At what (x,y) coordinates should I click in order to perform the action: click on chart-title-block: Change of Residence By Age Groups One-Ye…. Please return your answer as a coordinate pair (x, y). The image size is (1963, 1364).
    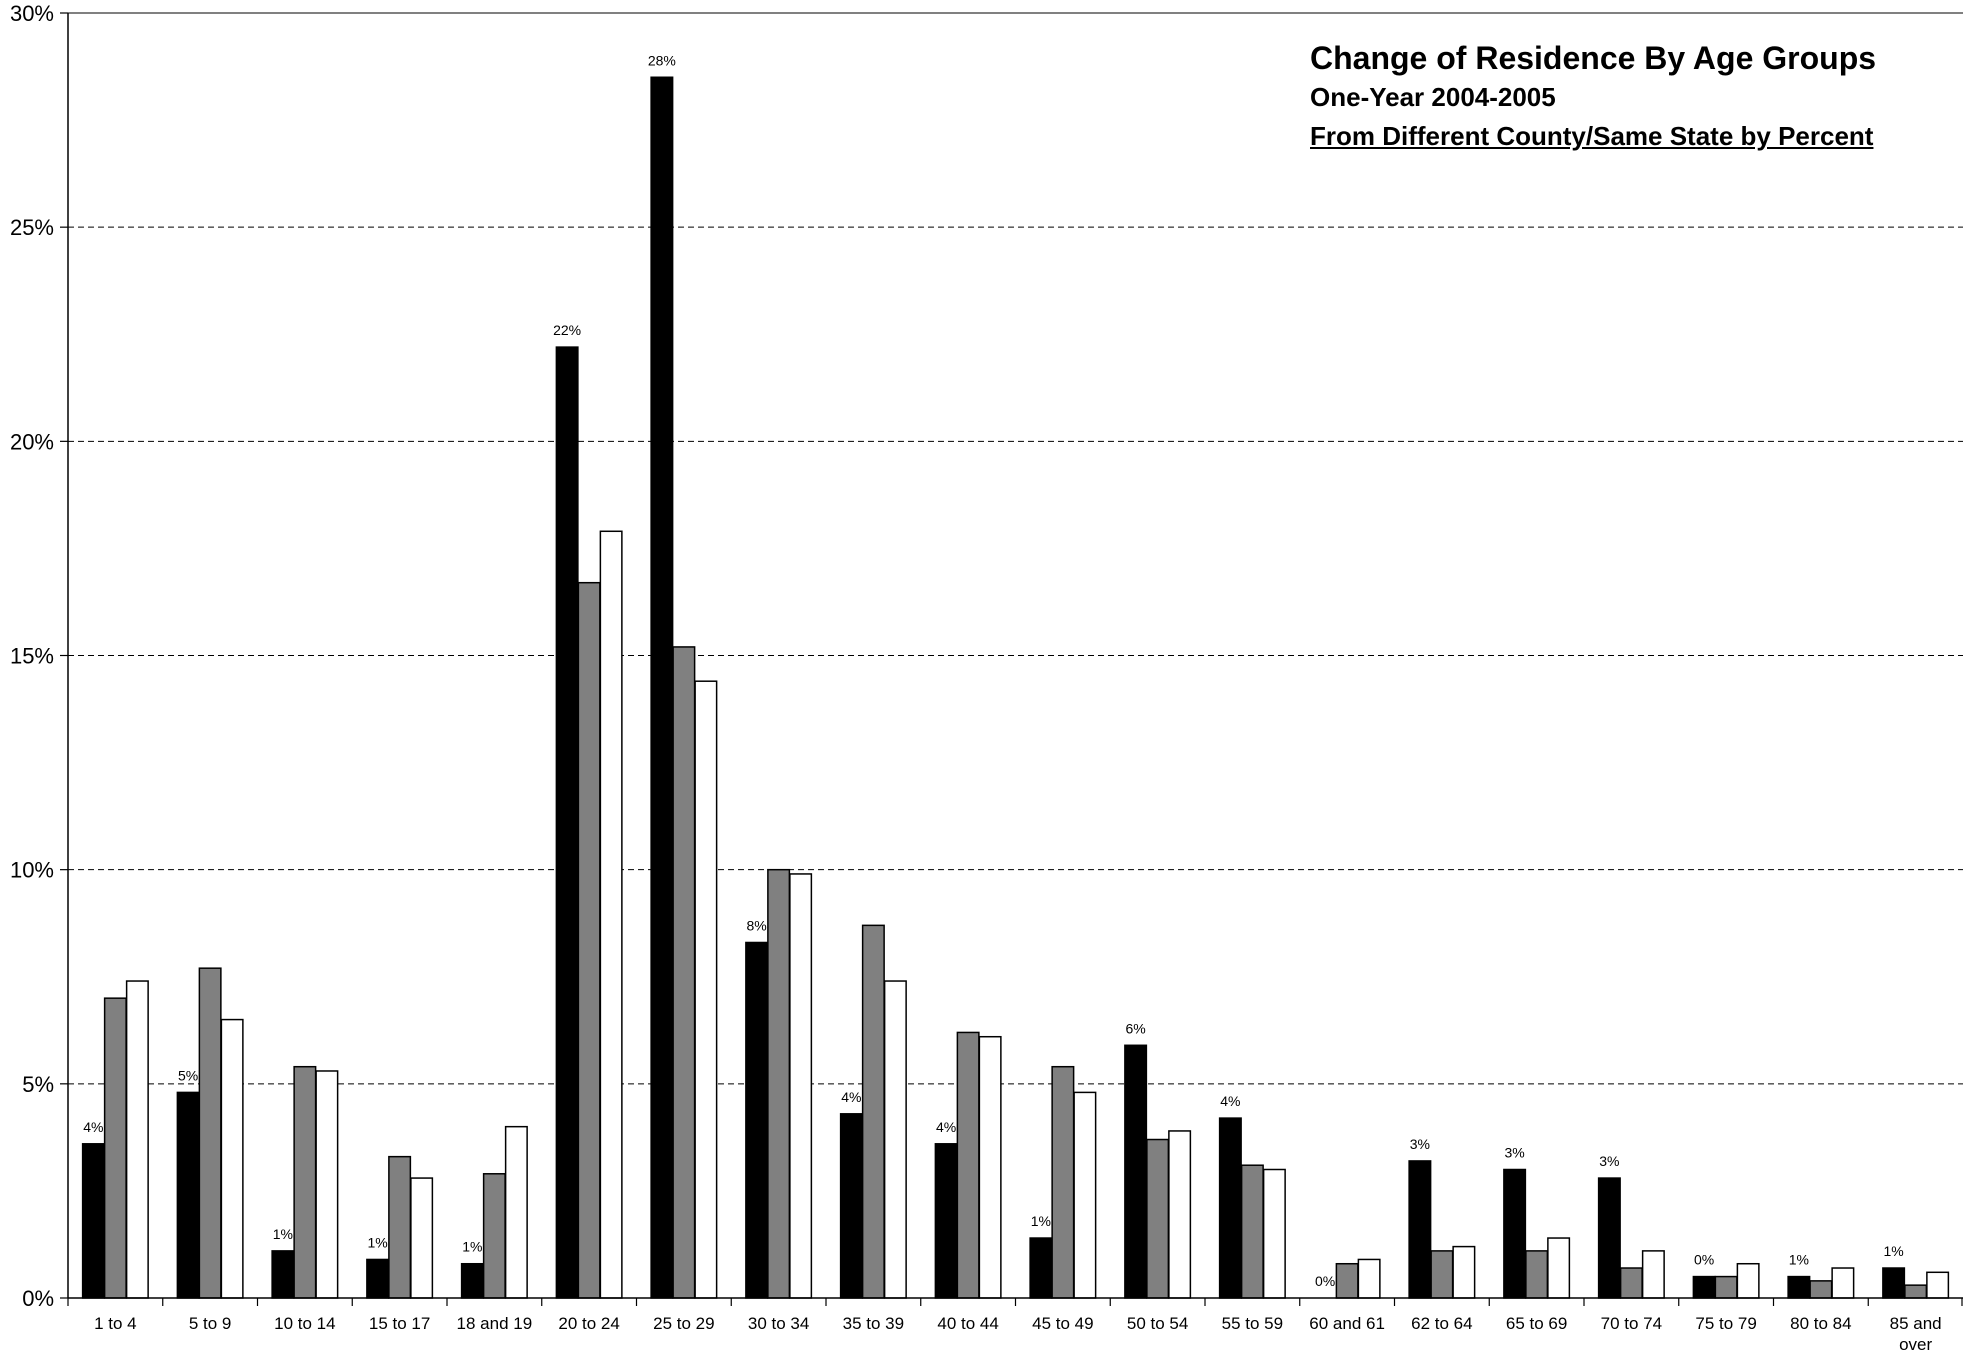
    Looking at the image, I should click on (1593, 97).